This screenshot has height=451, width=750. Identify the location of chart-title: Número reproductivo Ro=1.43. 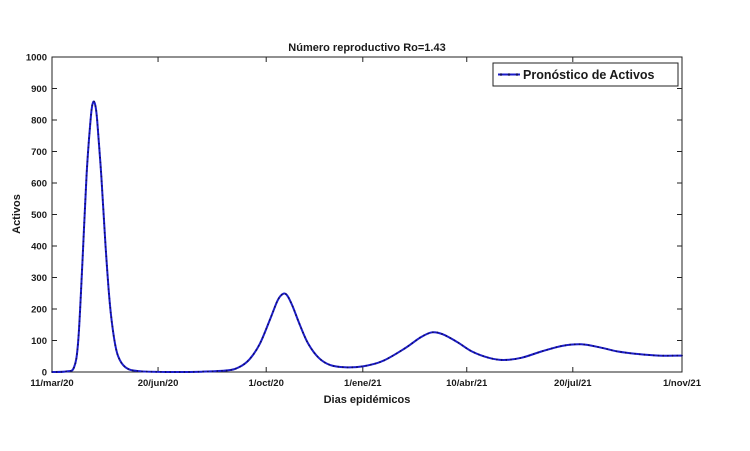
(366, 48).